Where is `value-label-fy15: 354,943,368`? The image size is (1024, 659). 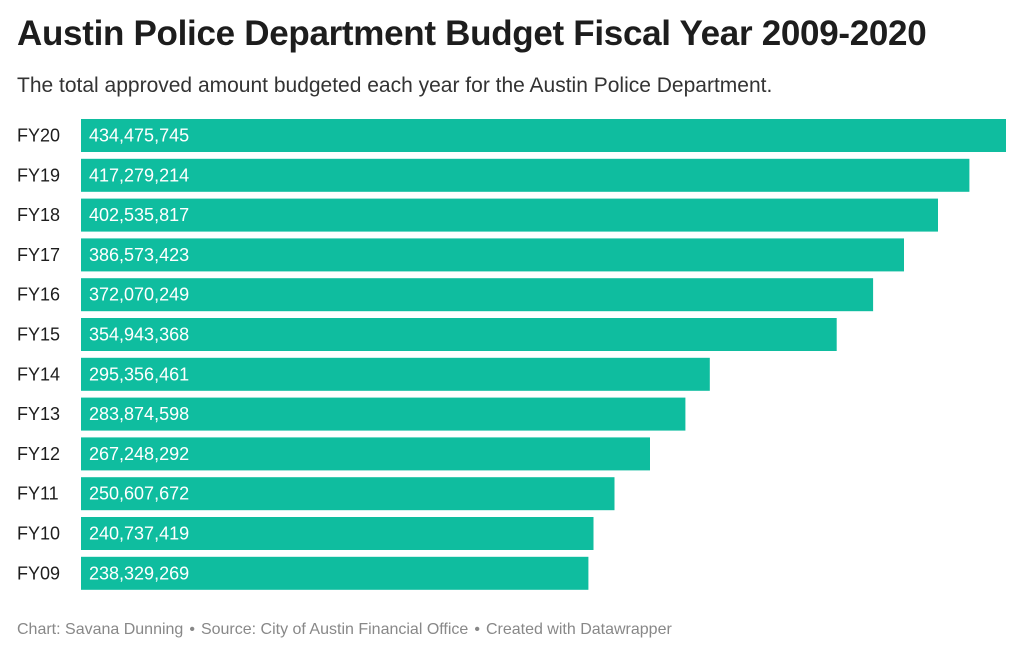 value-label-fy15: 354,943,368 is located at coordinates (139, 335).